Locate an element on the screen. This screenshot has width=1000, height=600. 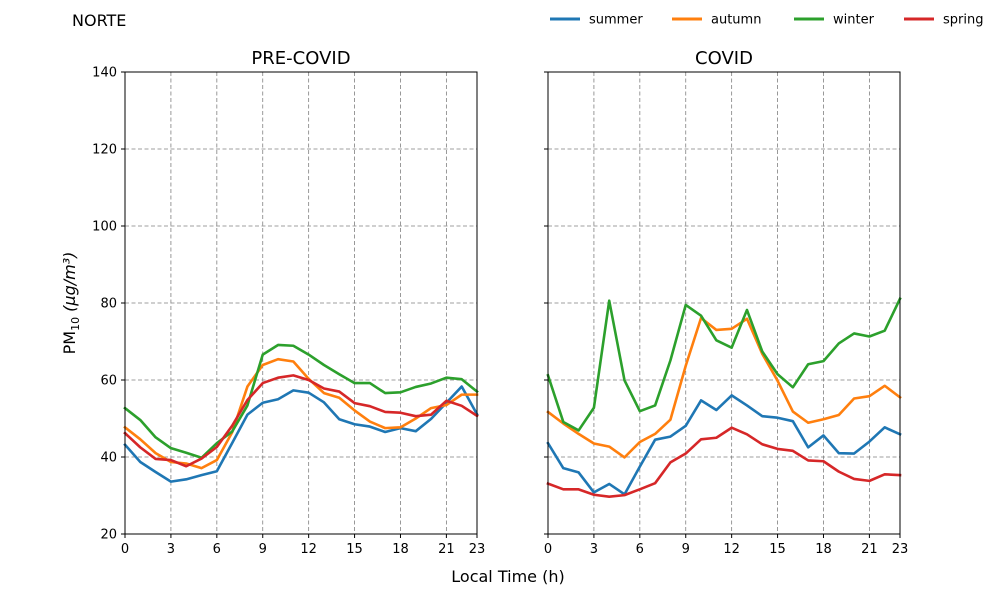
x-axis-label: Local Time (h) is located at coordinates (507, 576).